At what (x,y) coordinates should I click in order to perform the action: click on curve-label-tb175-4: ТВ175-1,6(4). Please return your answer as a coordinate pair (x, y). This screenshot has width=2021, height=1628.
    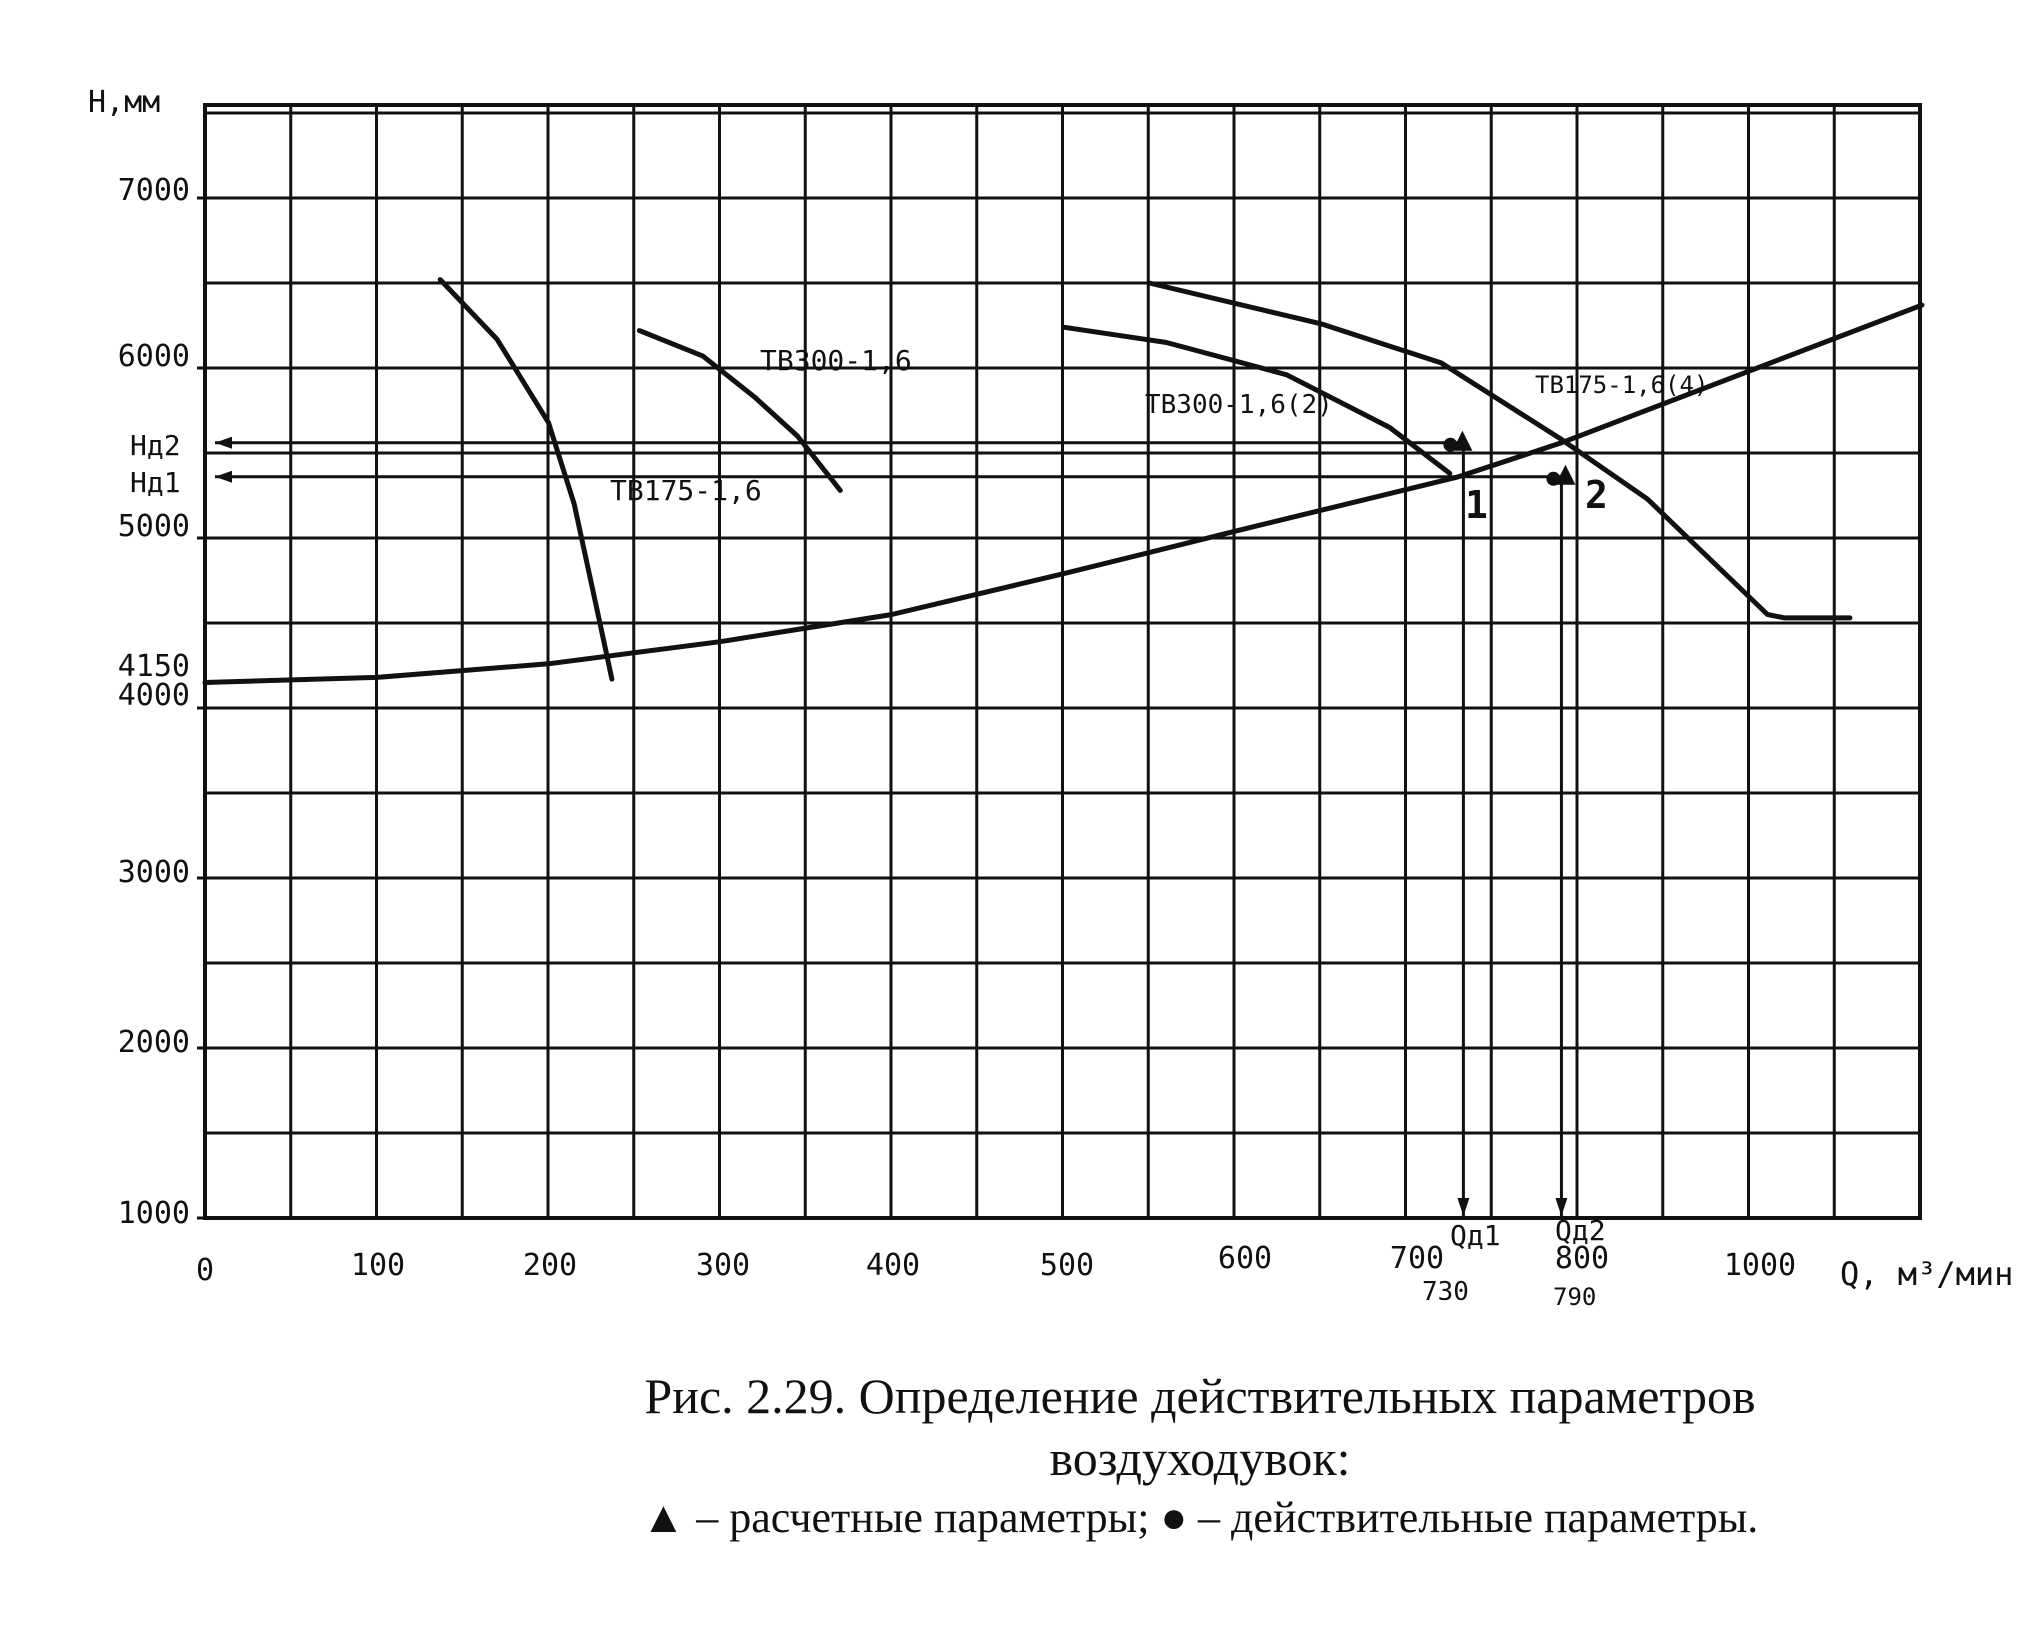
    Looking at the image, I should click on (1621, 385).